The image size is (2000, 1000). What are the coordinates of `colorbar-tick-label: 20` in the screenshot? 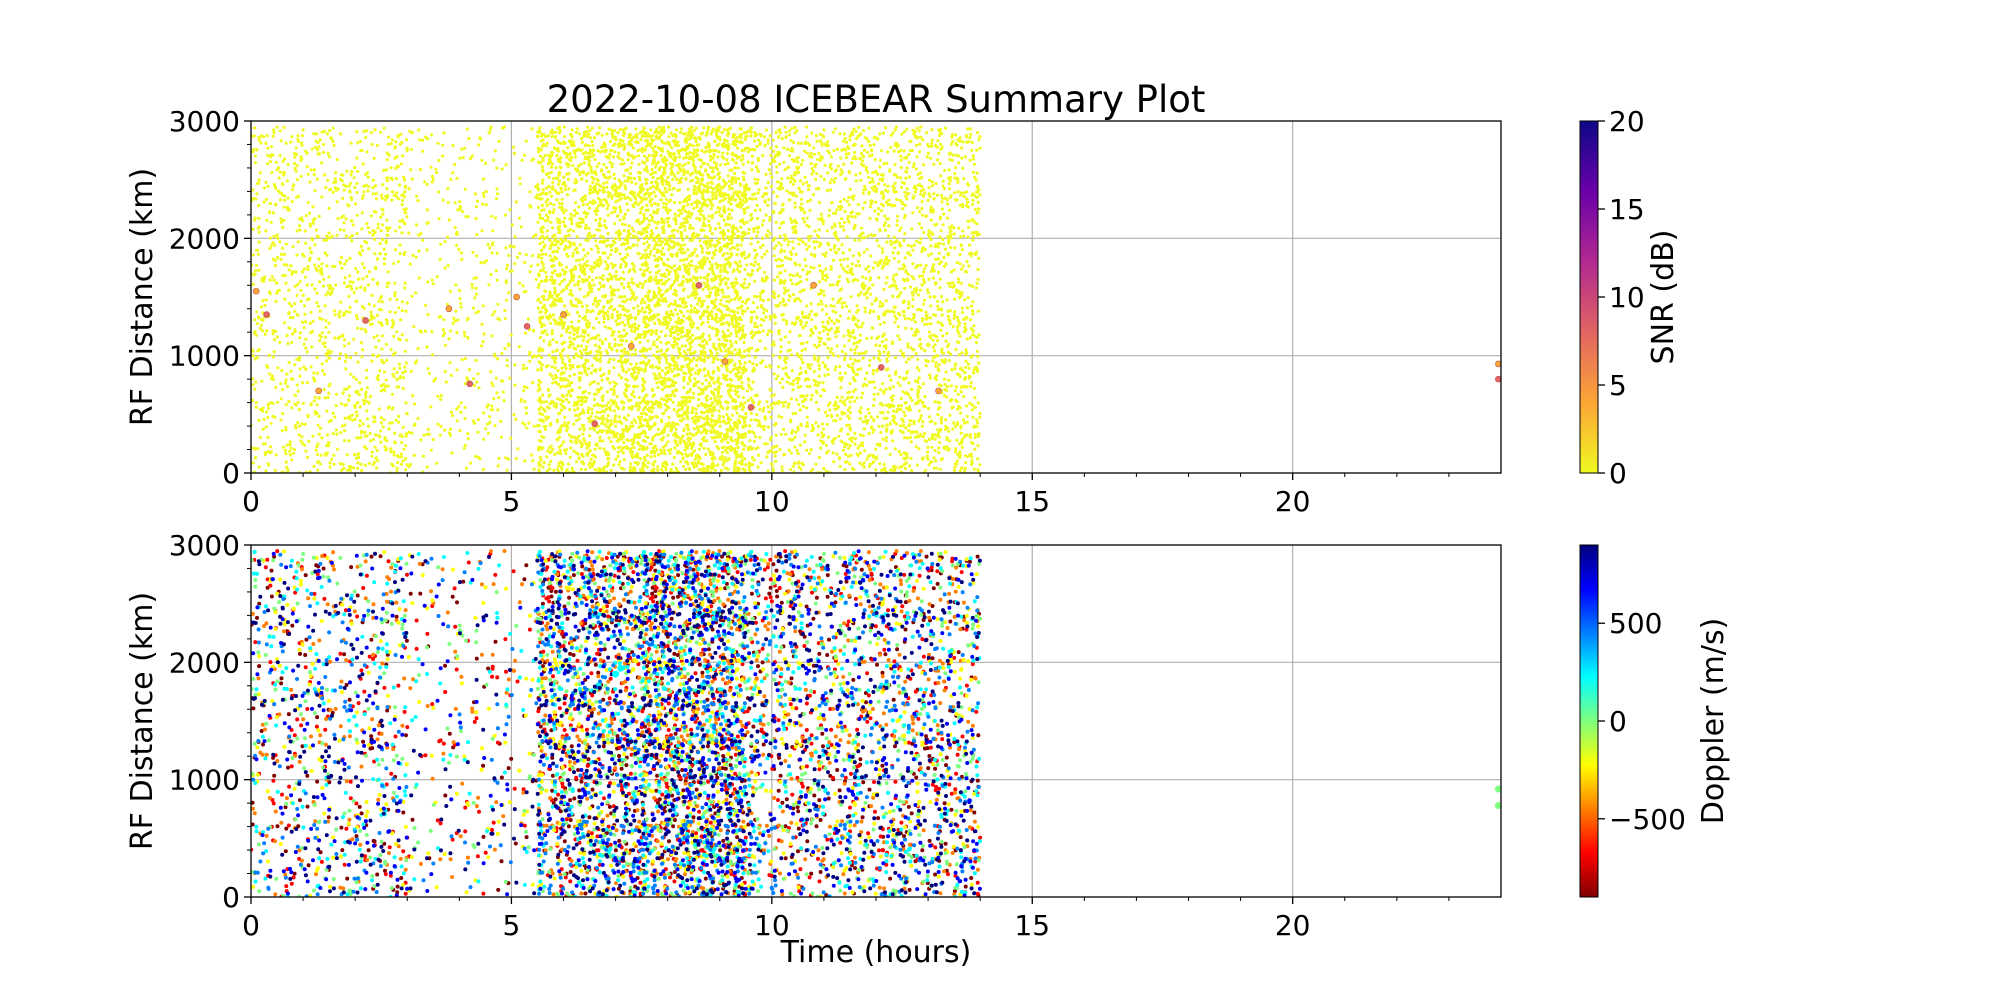 It's located at (1627, 121).